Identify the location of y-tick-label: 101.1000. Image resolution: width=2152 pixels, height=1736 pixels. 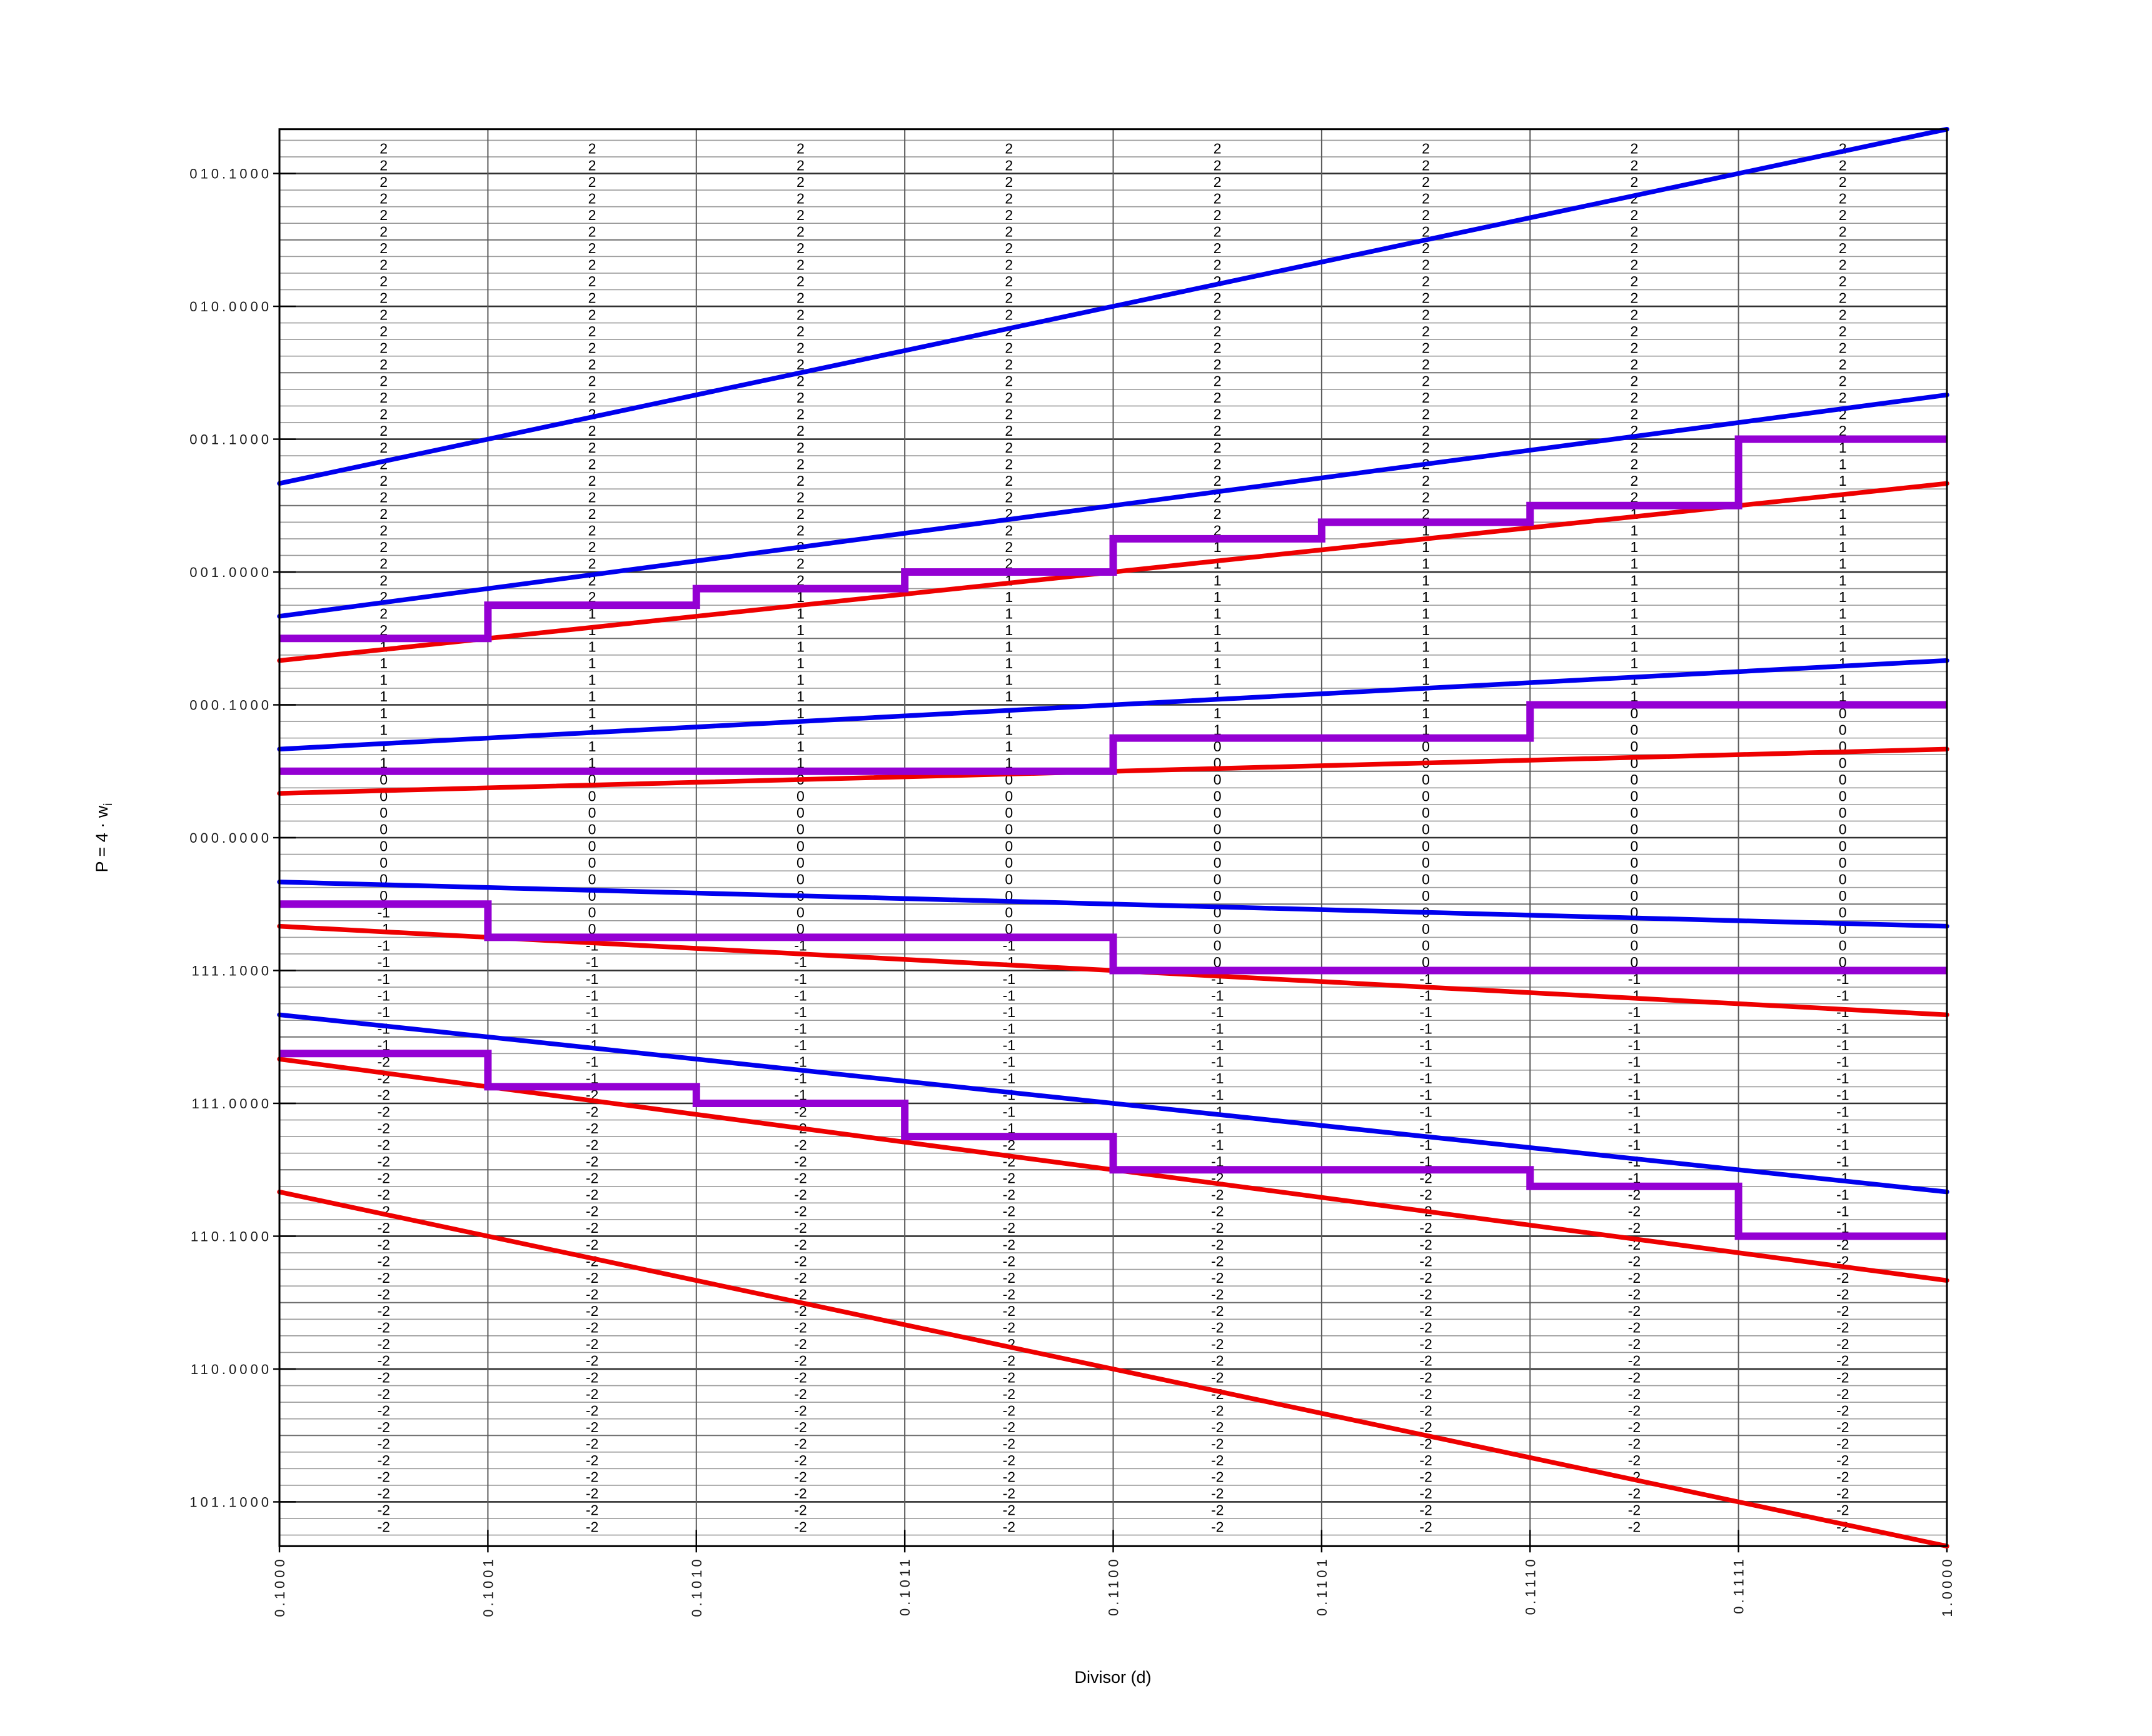
(231, 1502).